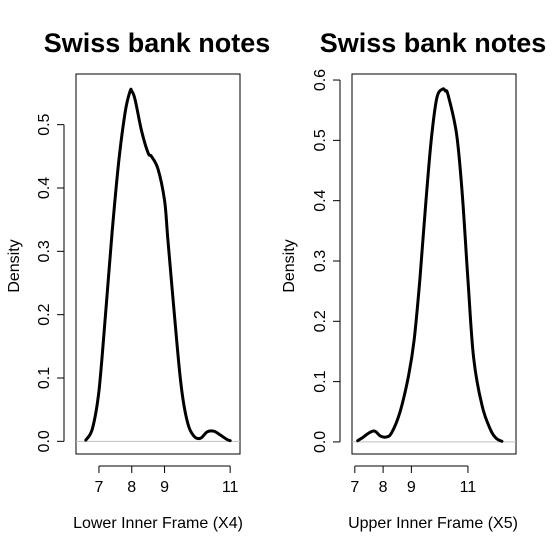 The image size is (553, 552). I want to click on x-axis-left: 7 8 9 11, so click(167, 480).